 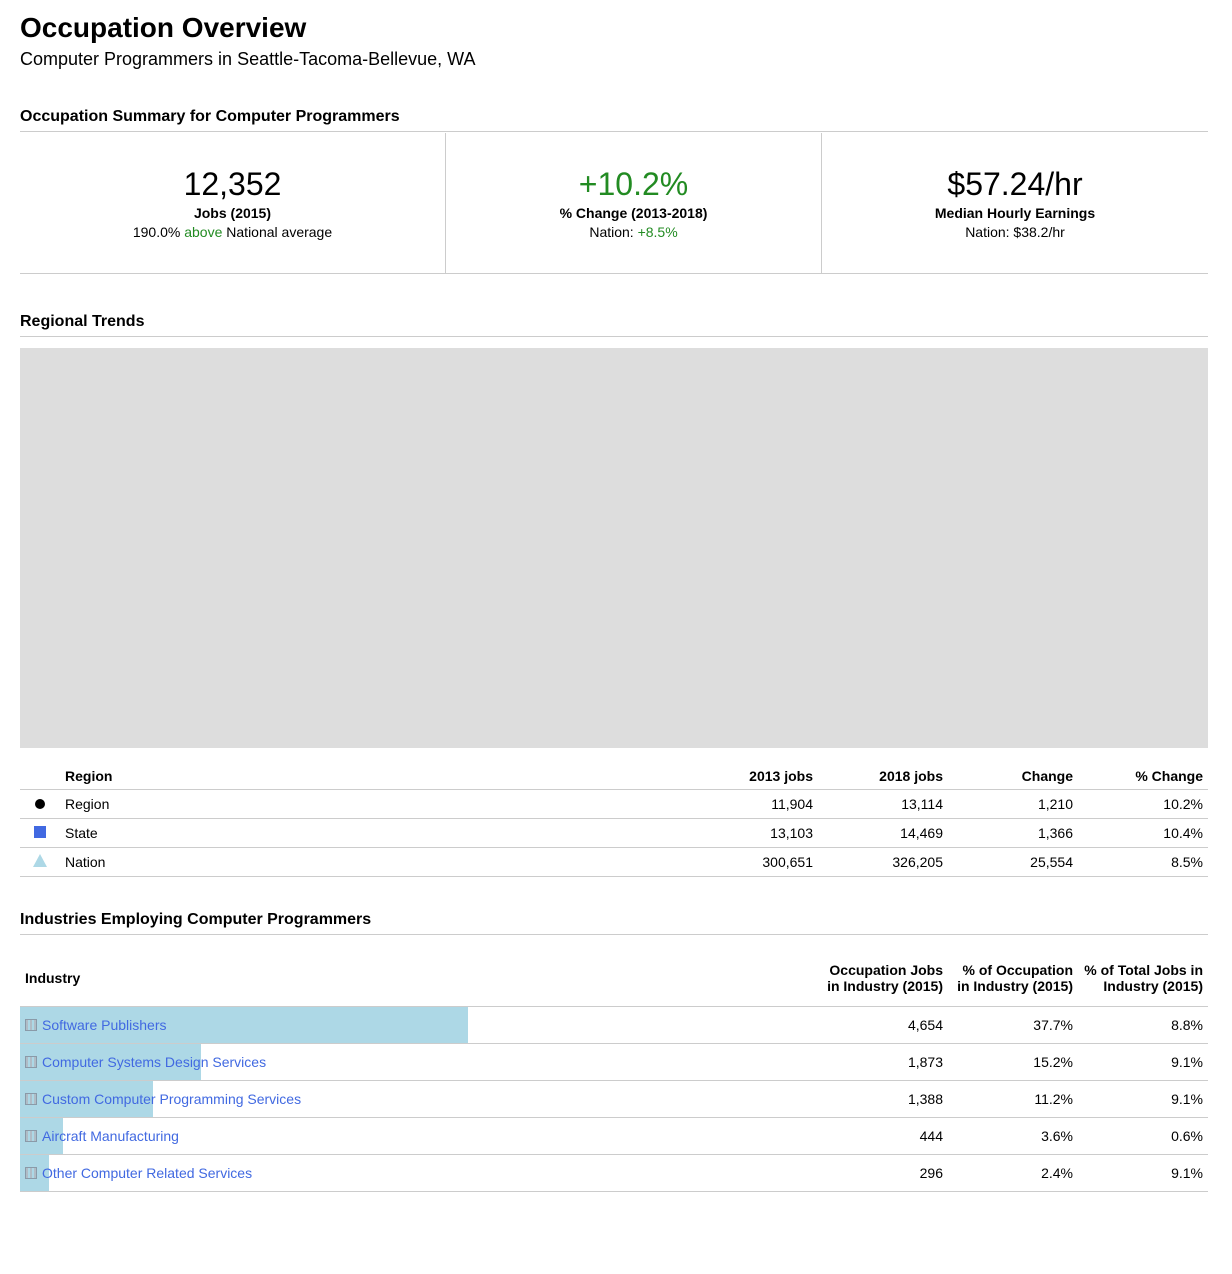 What do you see at coordinates (633, 213) in the screenshot?
I see `kpi-change-label: % Change (2013-2018)` at bounding box center [633, 213].